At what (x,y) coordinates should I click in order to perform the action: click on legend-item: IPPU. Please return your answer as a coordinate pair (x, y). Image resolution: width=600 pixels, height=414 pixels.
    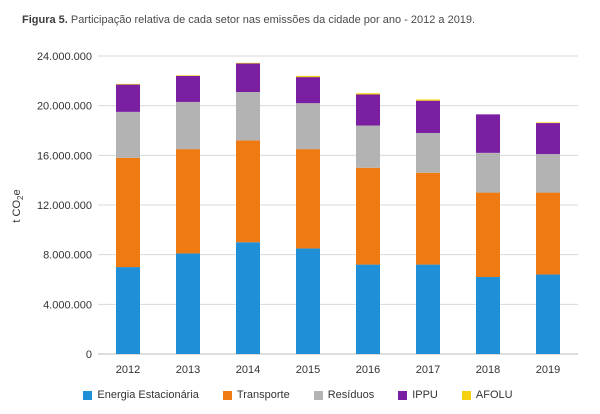
    Looking at the image, I should click on (418, 395).